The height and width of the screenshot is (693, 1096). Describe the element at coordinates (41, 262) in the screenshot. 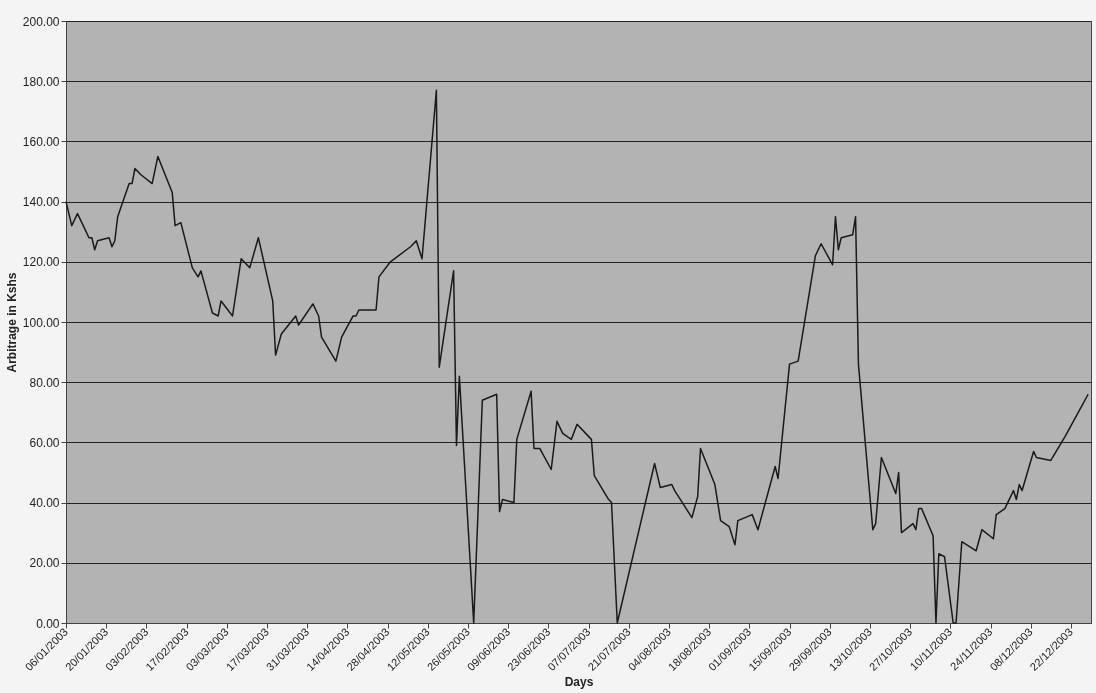

I see `y-tick-label: 120.00` at that location.